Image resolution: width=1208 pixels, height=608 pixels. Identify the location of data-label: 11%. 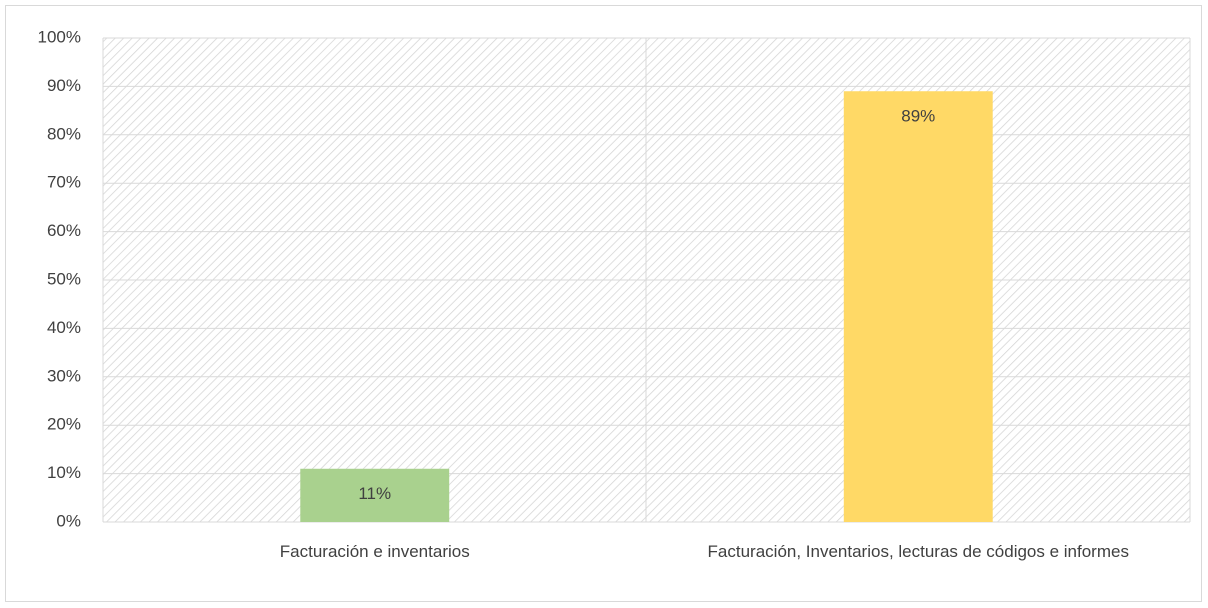
(374, 493).